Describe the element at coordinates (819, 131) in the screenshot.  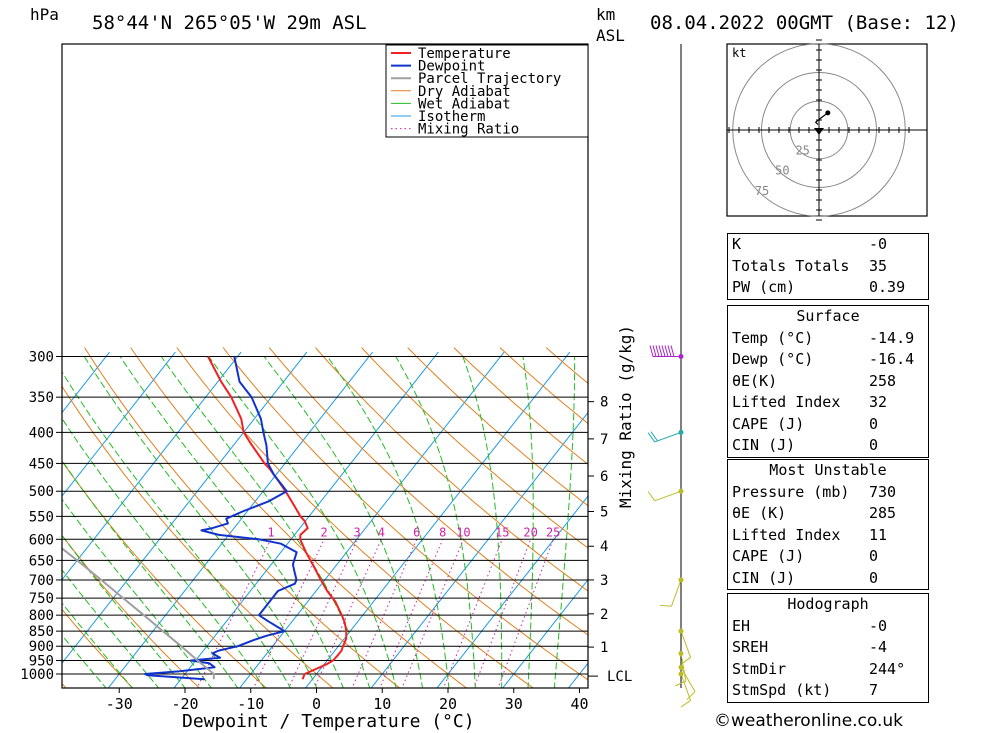
I see `storm-motion-marker` at that location.